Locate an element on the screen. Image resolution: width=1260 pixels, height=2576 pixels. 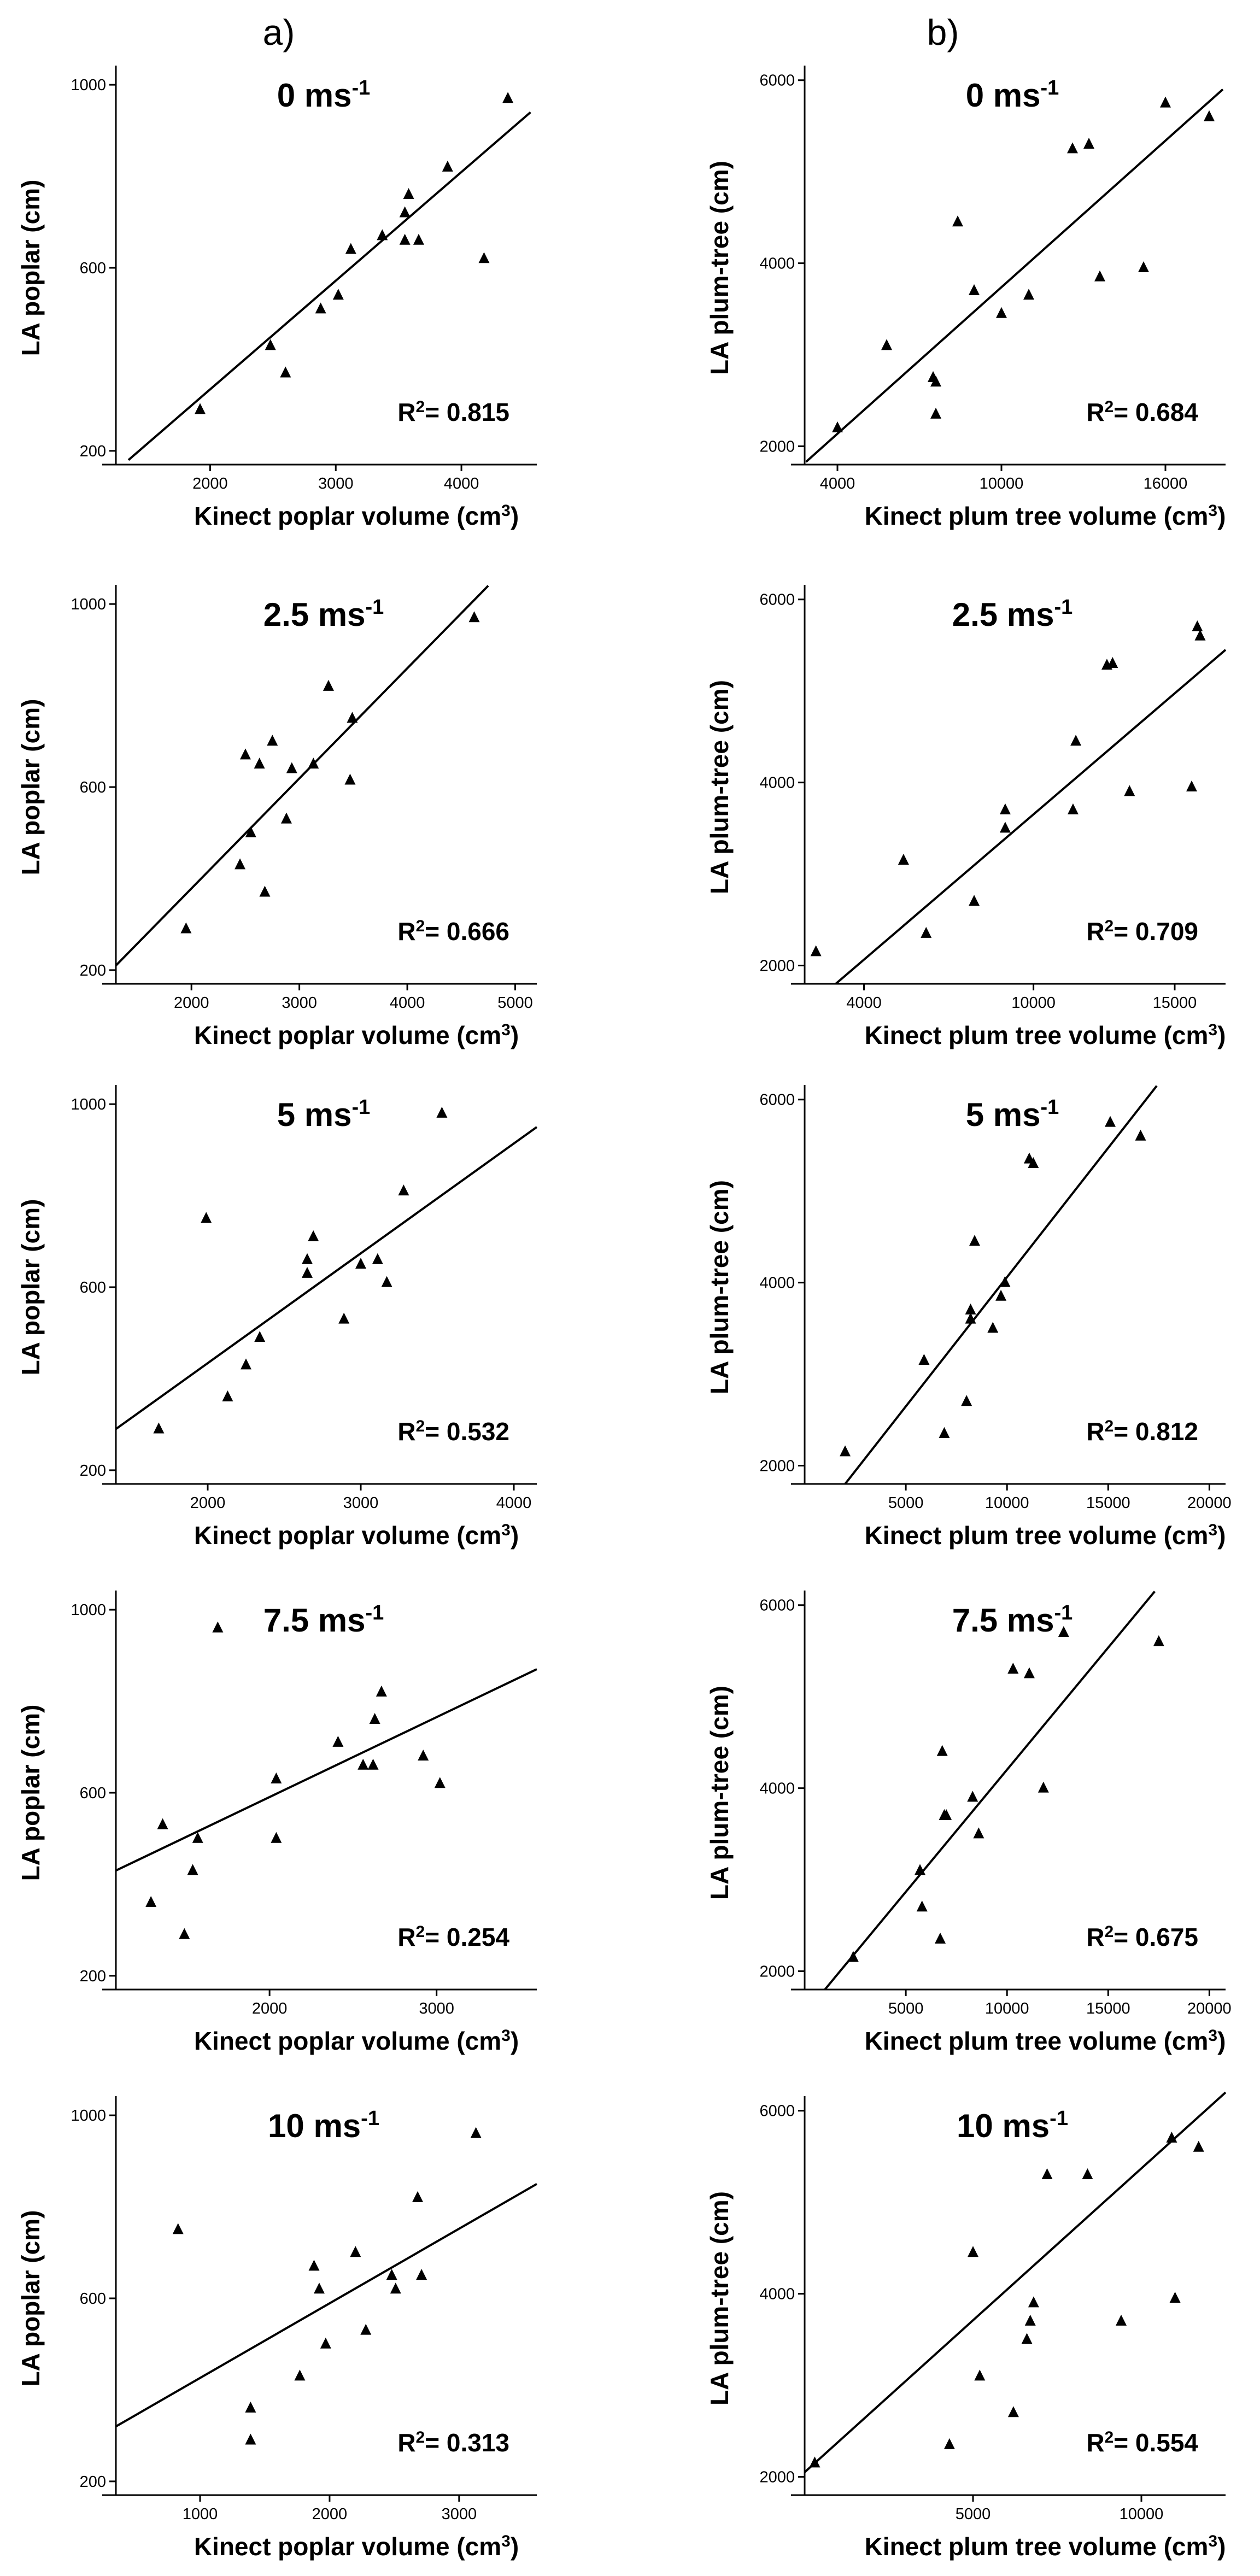
text-part: = 0.666 is located at coordinates (467, 931).